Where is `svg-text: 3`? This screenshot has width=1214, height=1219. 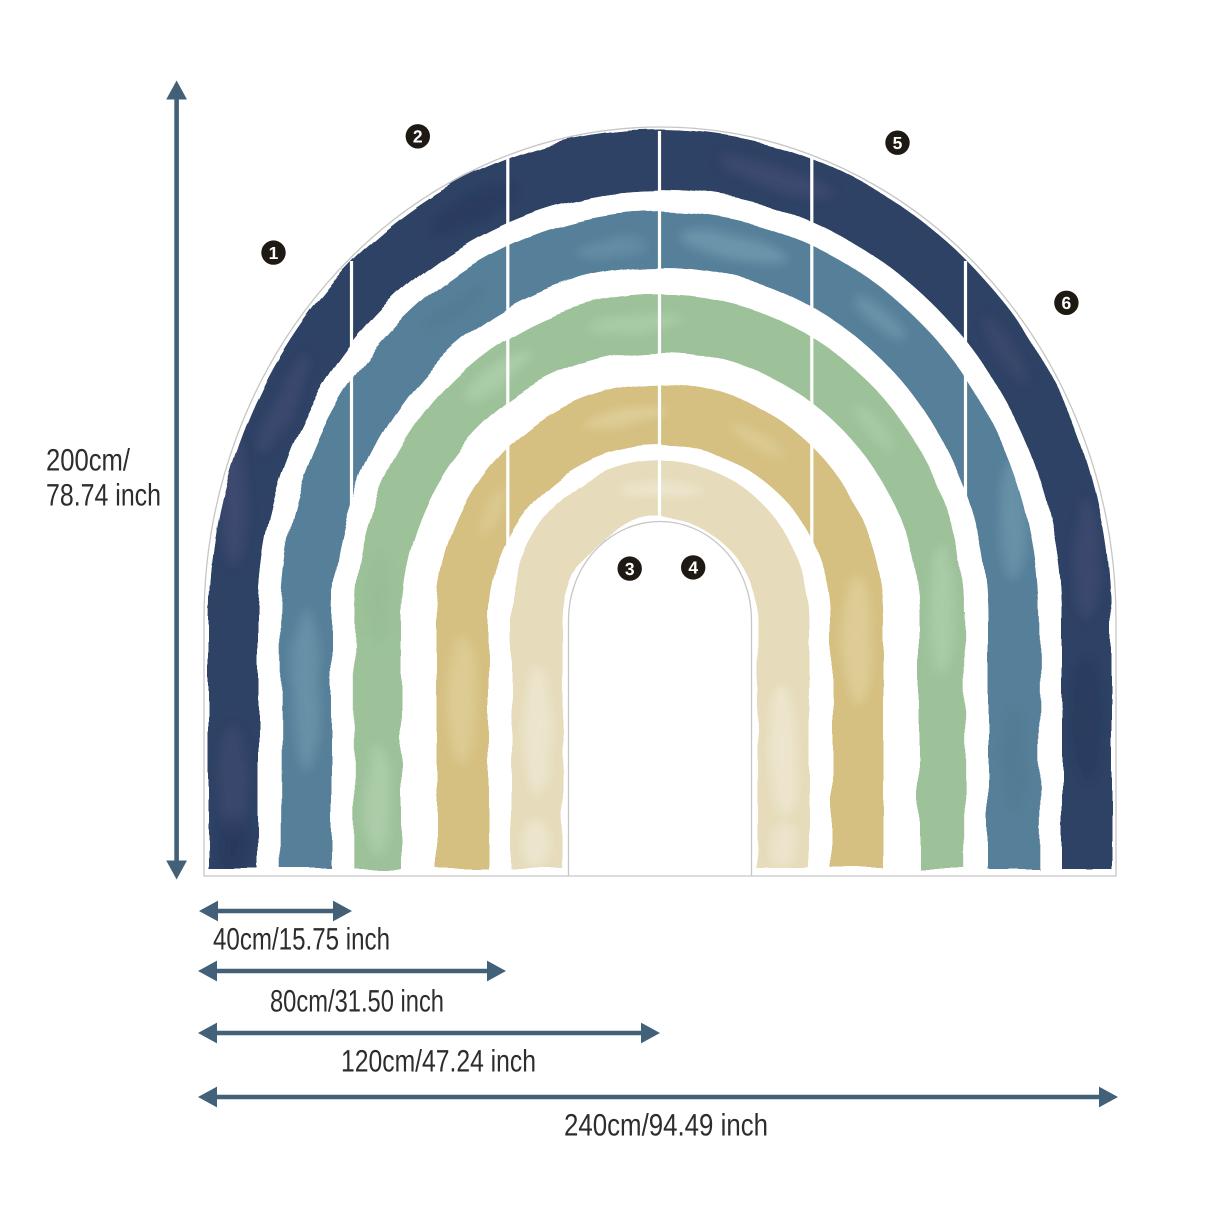 svg-text: 3 is located at coordinates (630, 569).